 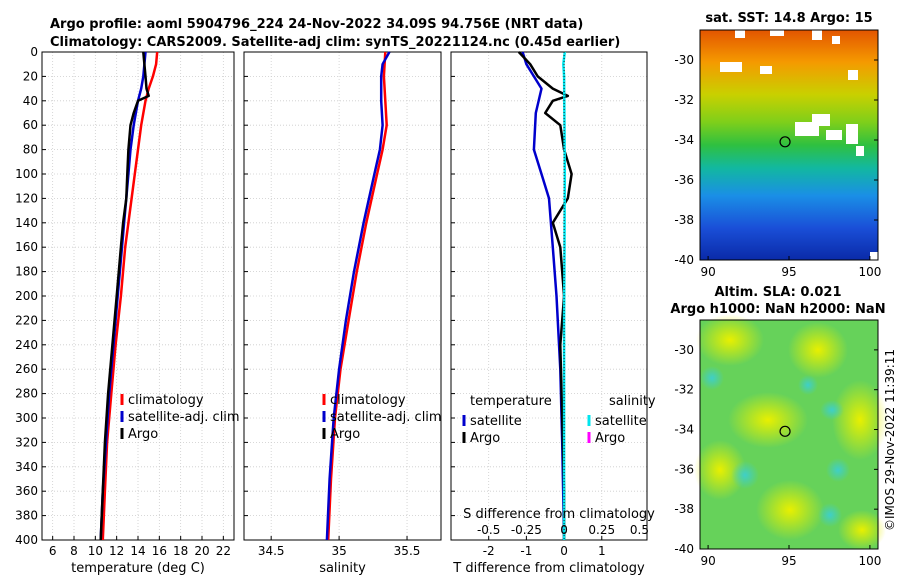 I want to click on sla-anomaly-blobs, so click(x=791, y=432).